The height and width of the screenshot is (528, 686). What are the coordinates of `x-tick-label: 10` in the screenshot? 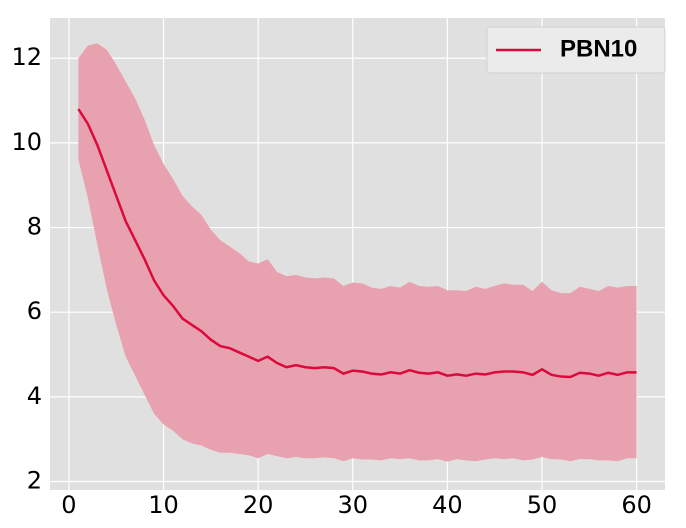 It's located at (163, 505).